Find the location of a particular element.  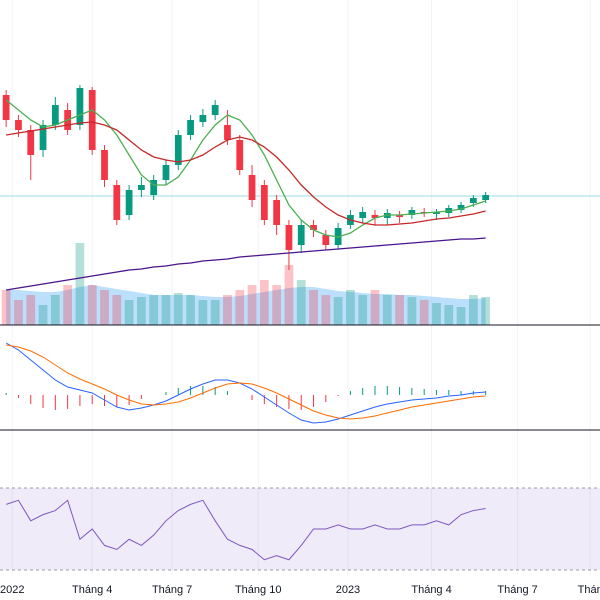

x-tick-label: Tháng 10 is located at coordinates (258, 590).